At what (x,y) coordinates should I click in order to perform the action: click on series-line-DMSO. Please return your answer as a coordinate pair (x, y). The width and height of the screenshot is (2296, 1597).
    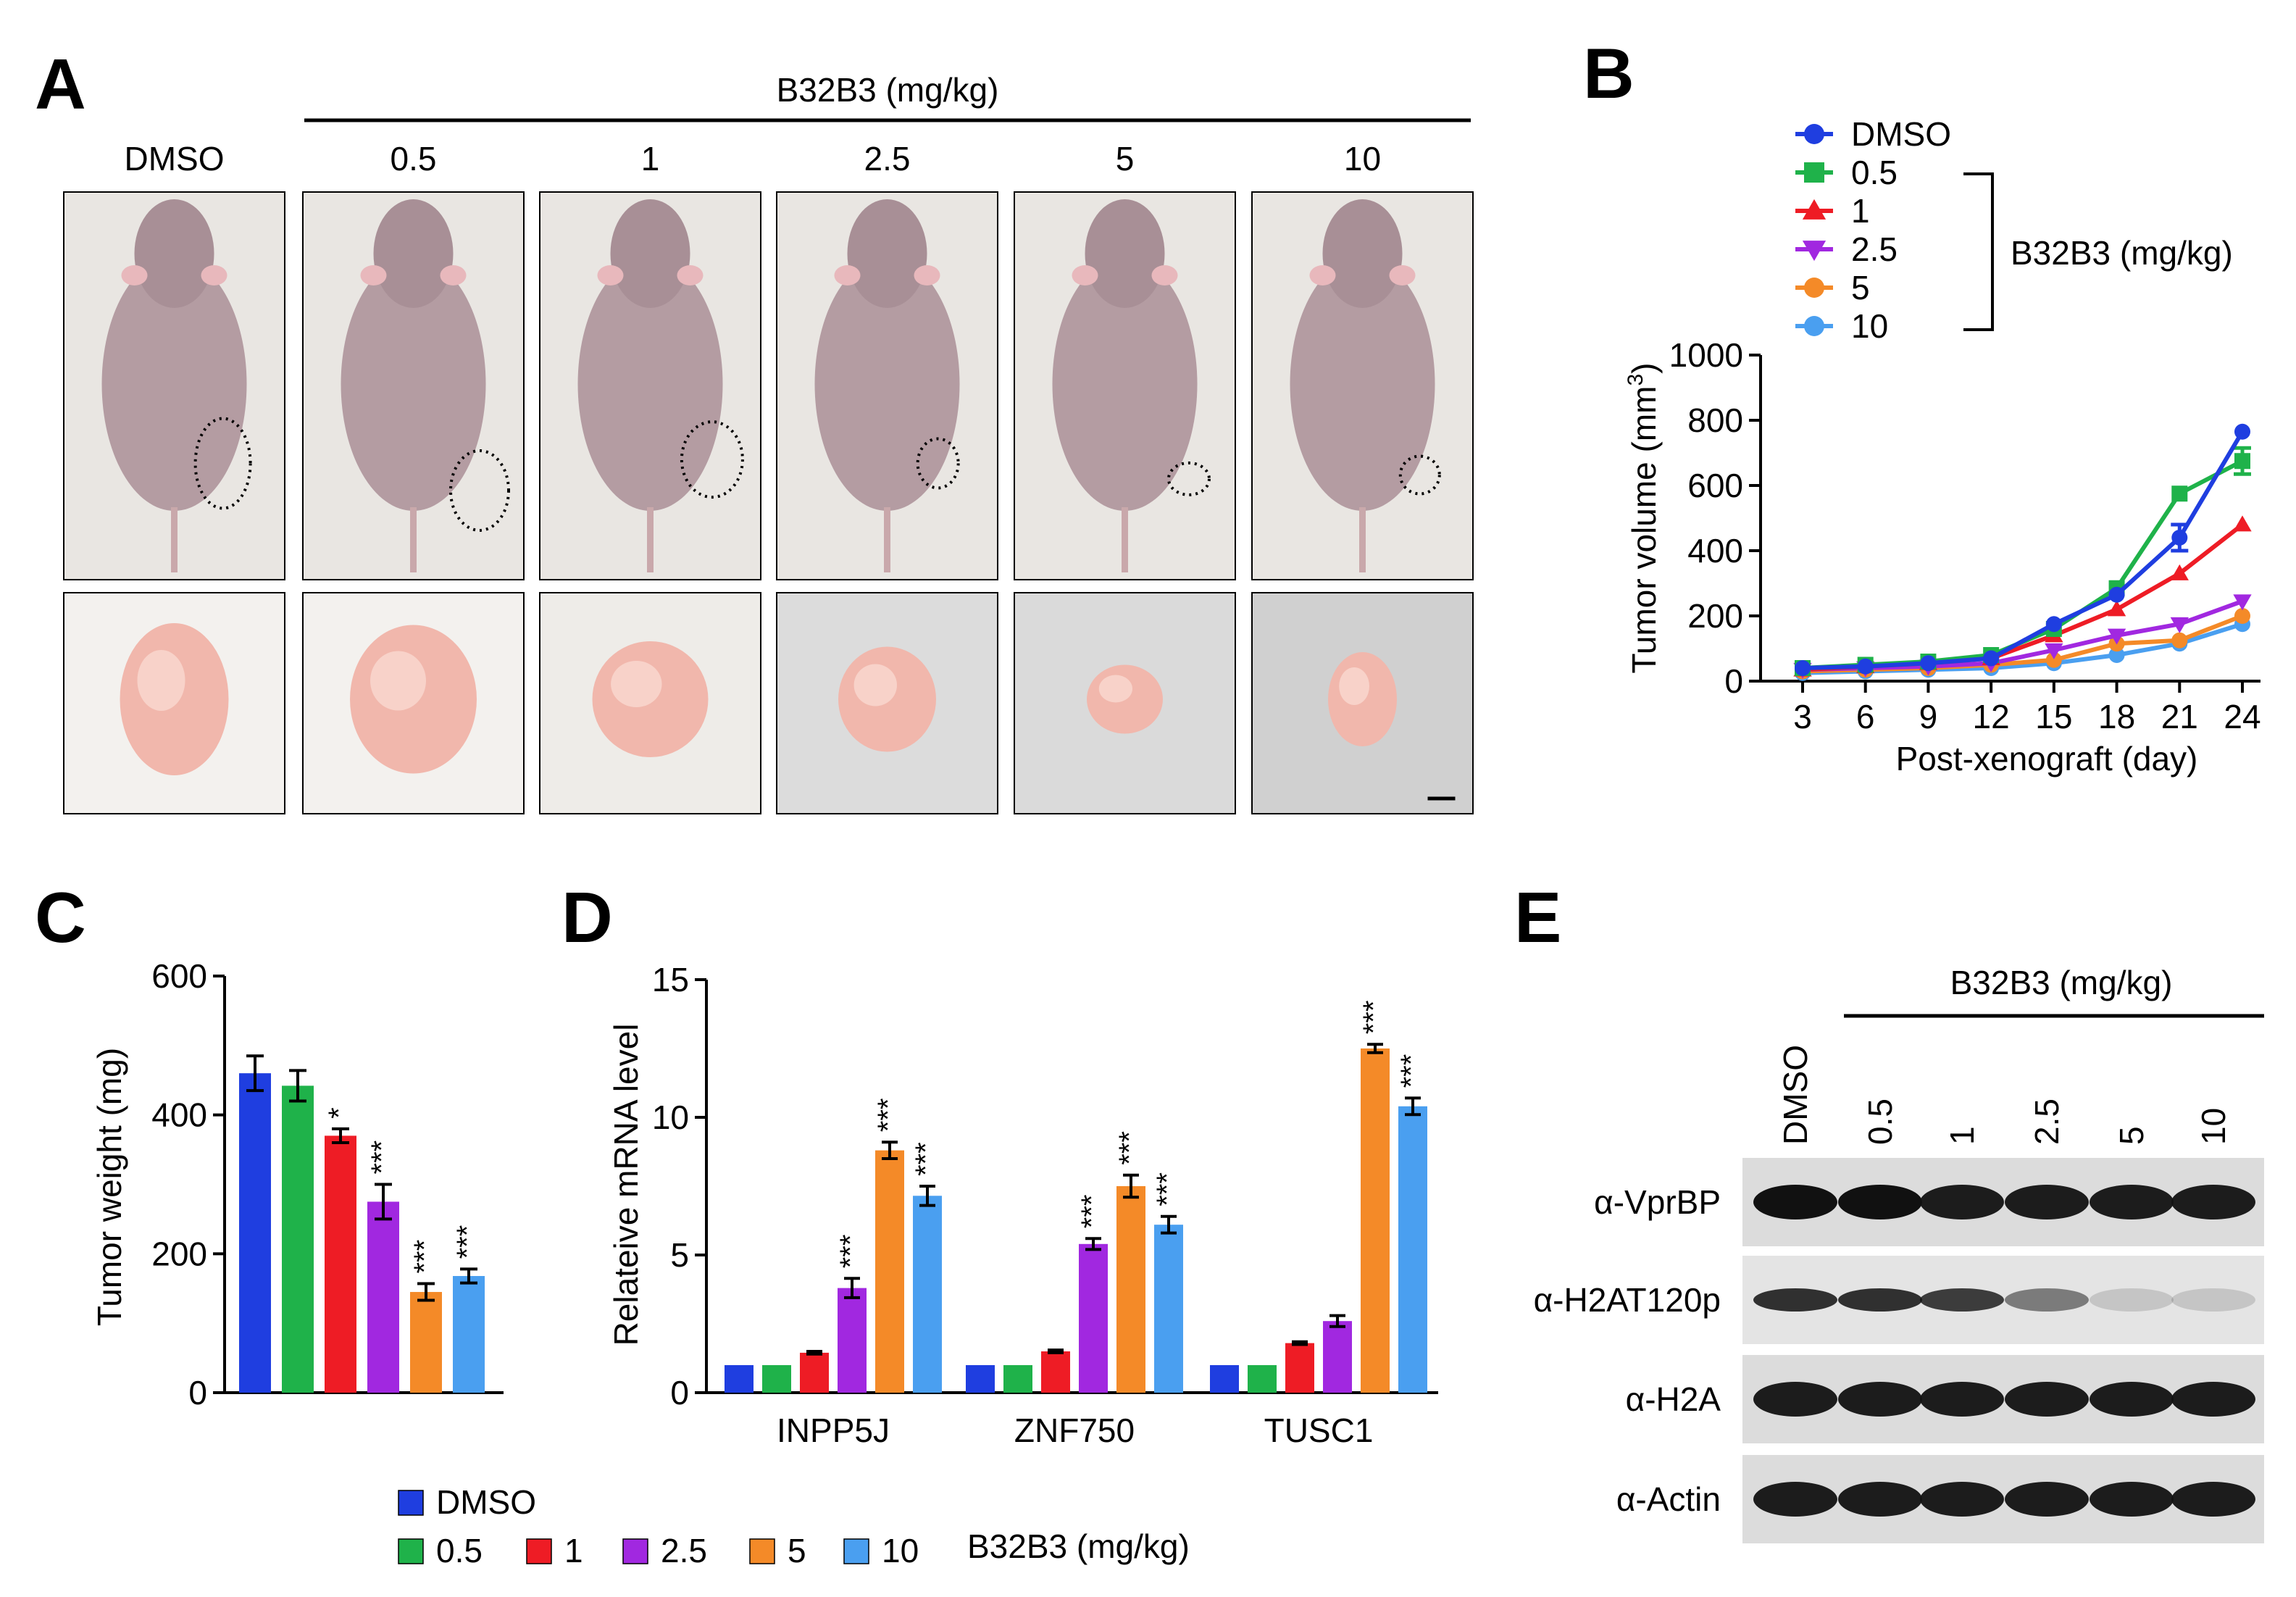
    Looking at the image, I should click on (2023, 550).